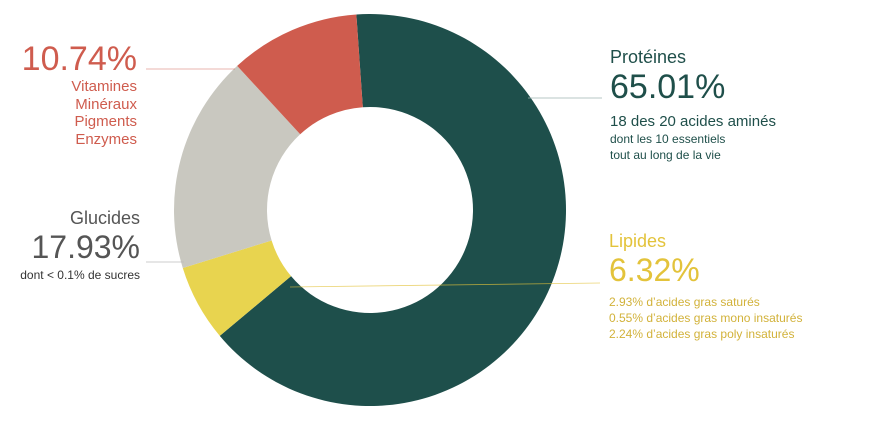 This screenshot has width=878, height=434. Describe the element at coordinates (106, 139) in the screenshot. I see `enzymes-line: Enzymes` at that location.